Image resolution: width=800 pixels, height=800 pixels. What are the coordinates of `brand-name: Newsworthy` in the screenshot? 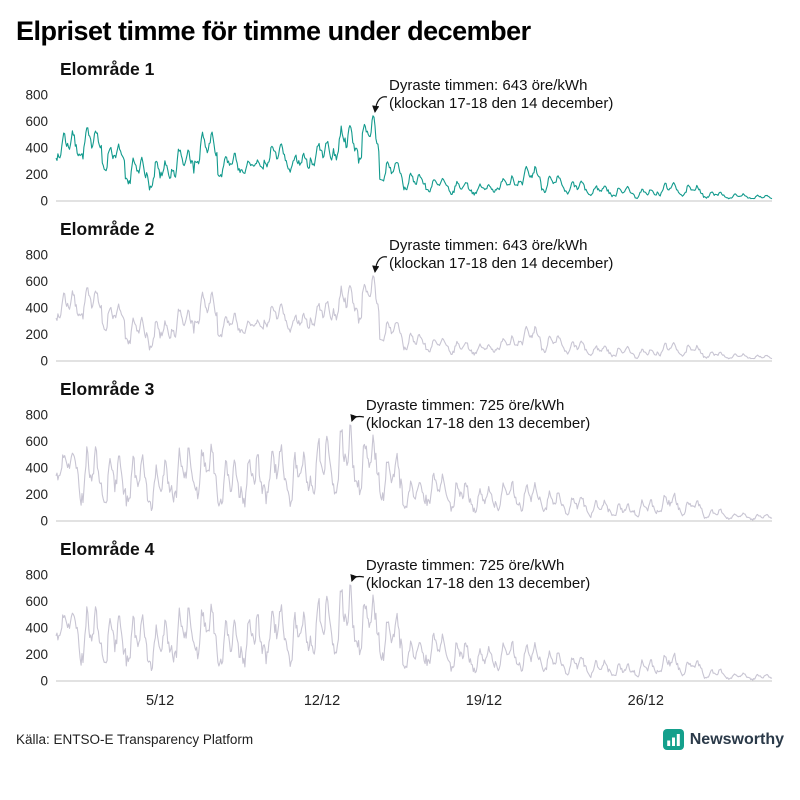 It's located at (736, 739).